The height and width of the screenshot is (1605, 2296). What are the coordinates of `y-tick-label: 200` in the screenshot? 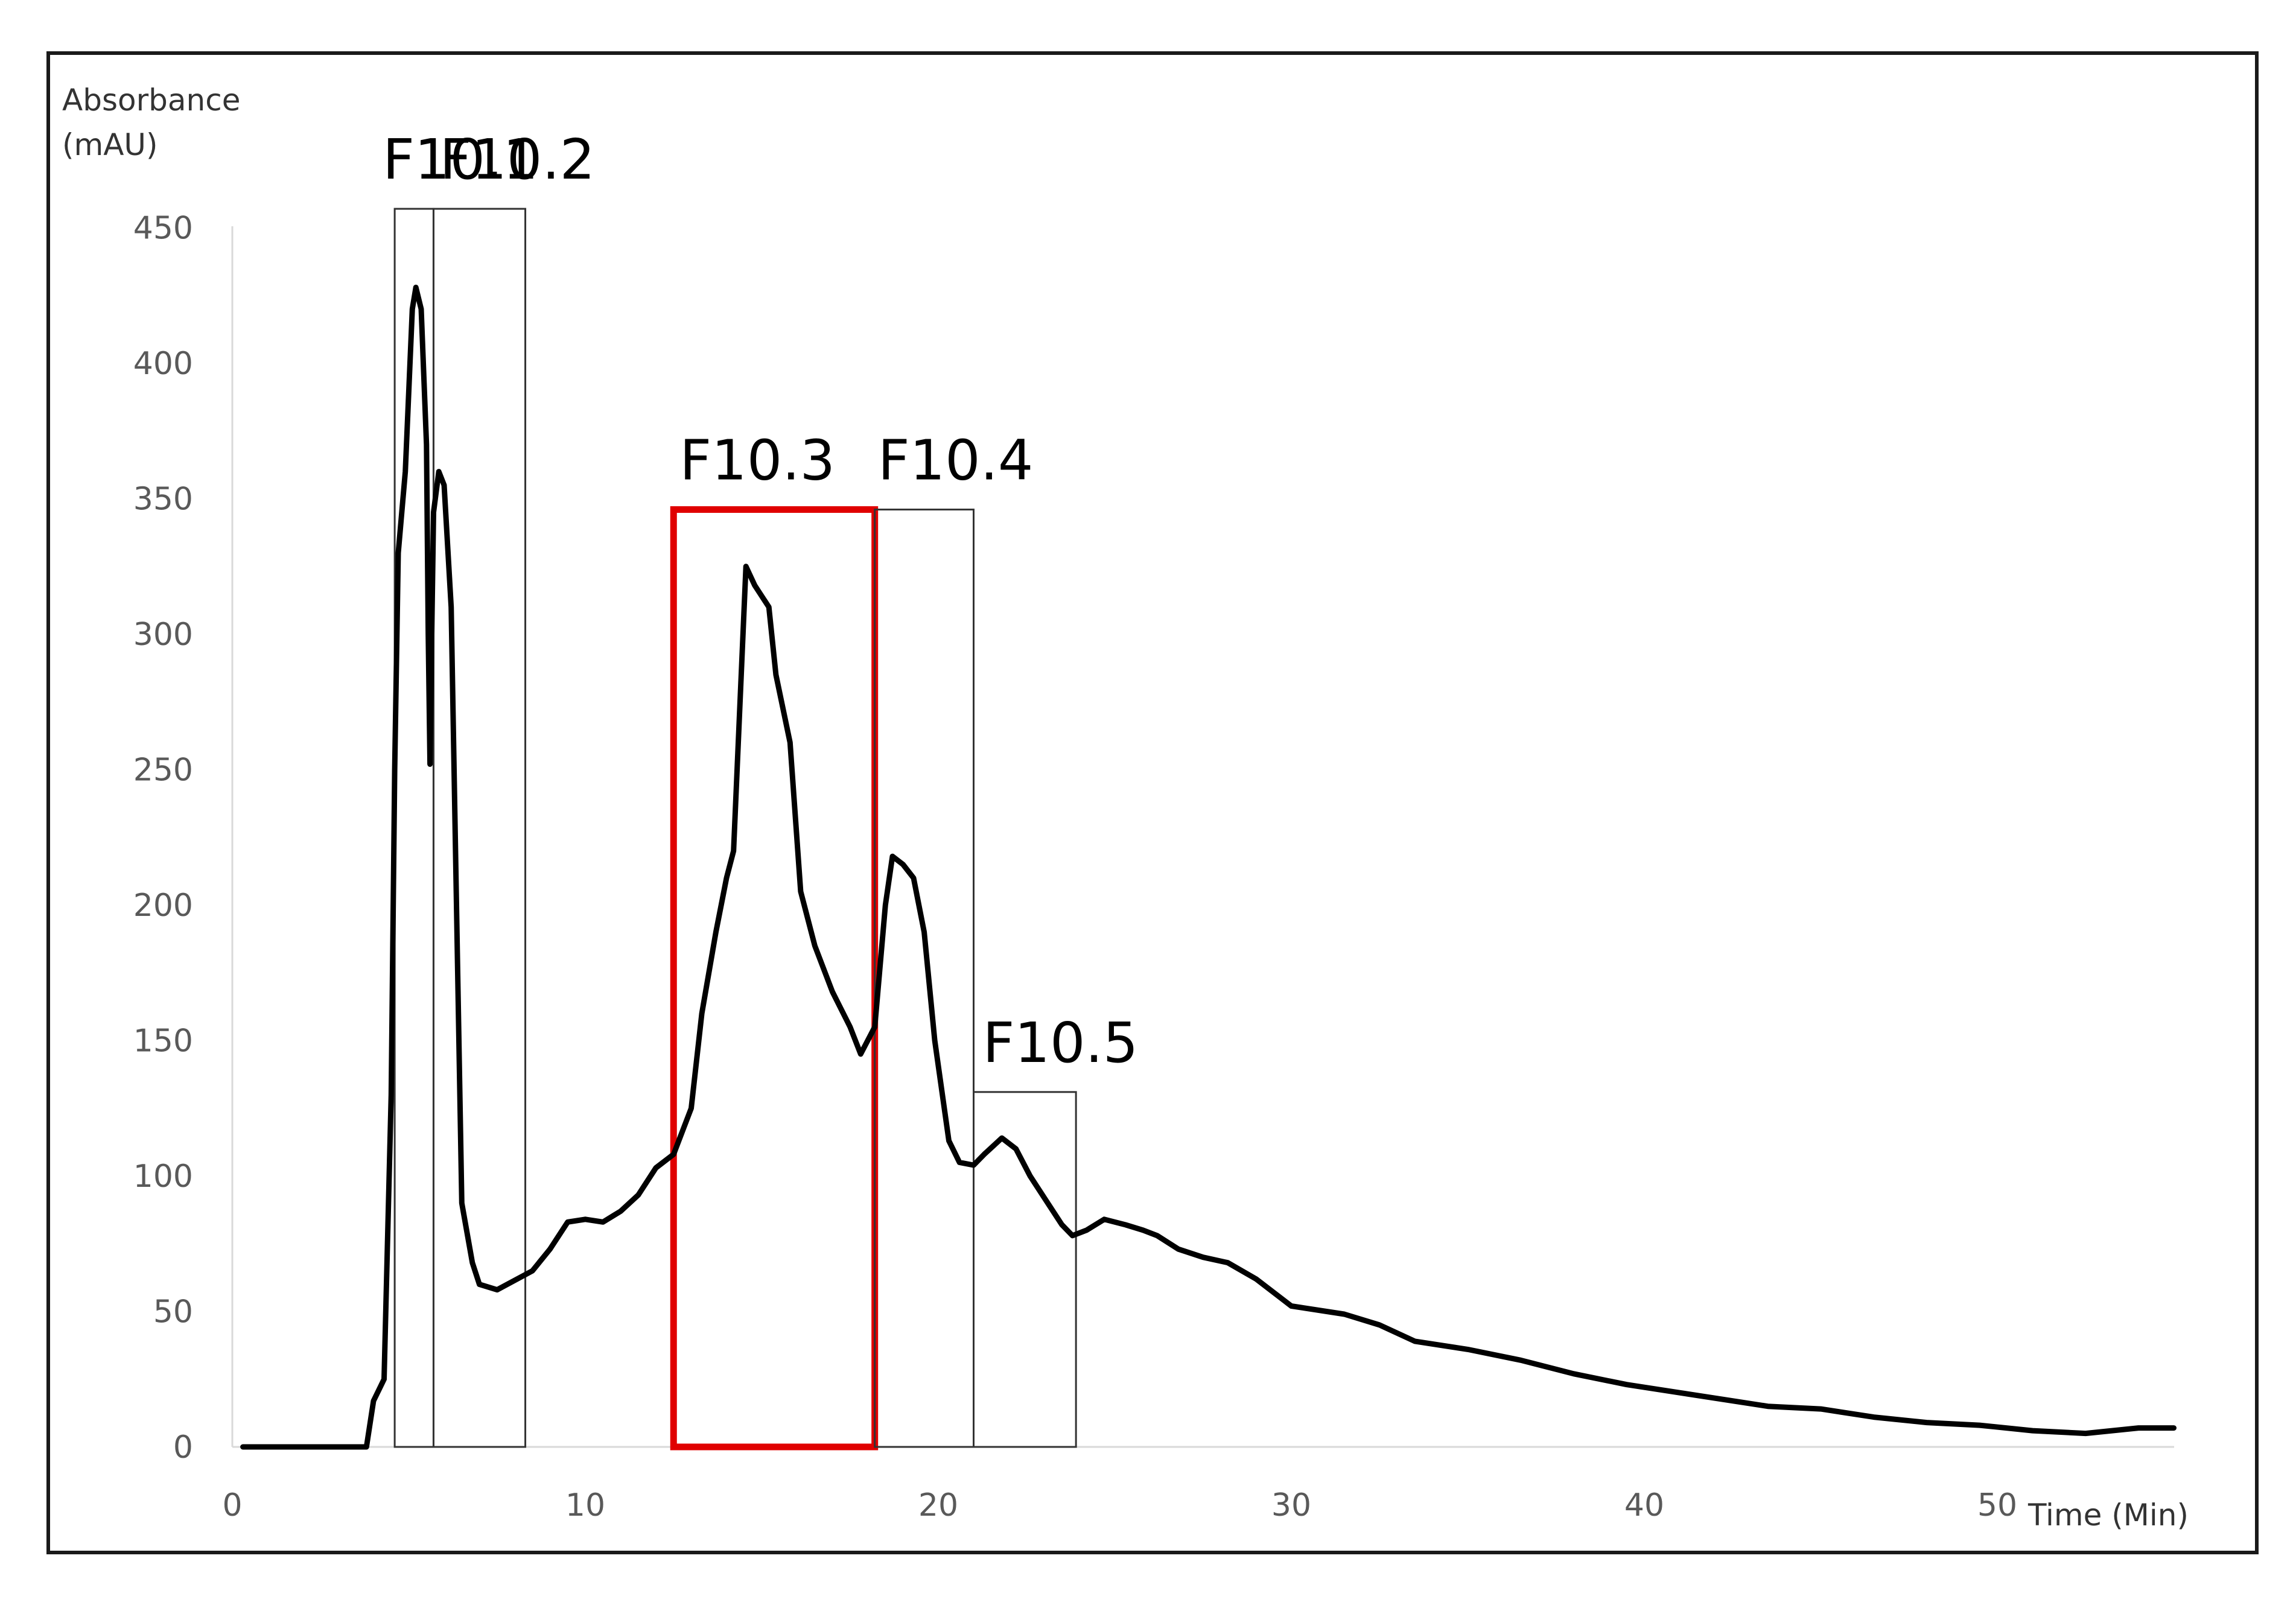 It's located at (163, 906).